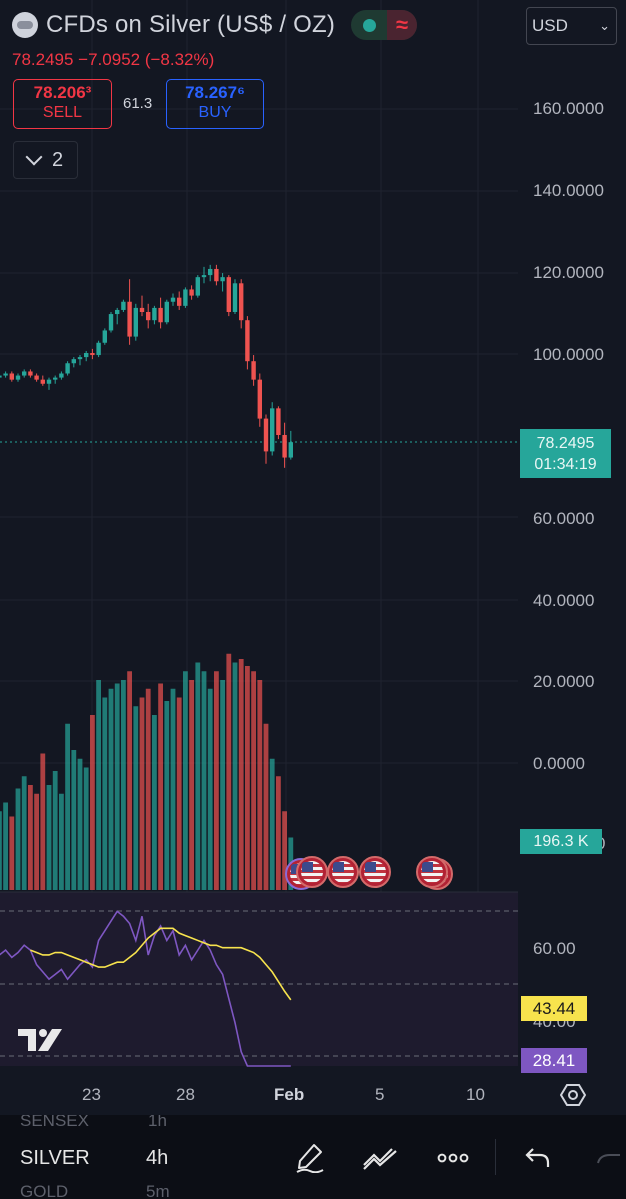  I want to click on rsi-axis-label: 60.00, so click(554, 948).